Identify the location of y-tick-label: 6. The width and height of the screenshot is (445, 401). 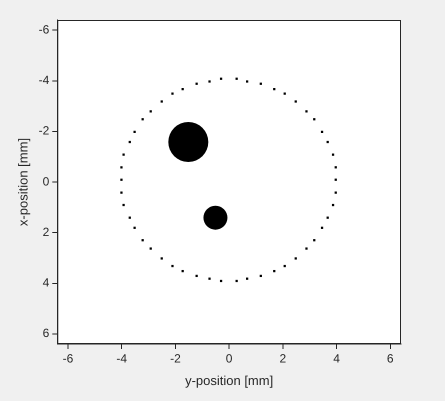
(46, 333).